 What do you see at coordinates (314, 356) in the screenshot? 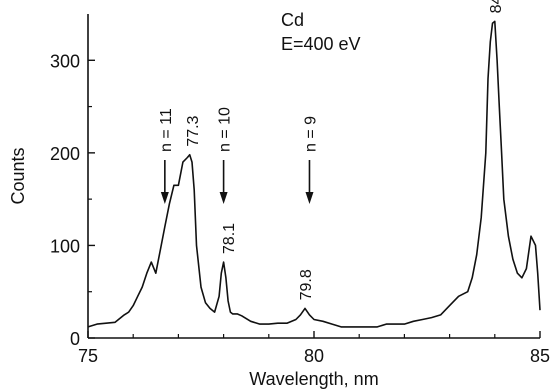
I see `x-tick-label: 80` at bounding box center [314, 356].